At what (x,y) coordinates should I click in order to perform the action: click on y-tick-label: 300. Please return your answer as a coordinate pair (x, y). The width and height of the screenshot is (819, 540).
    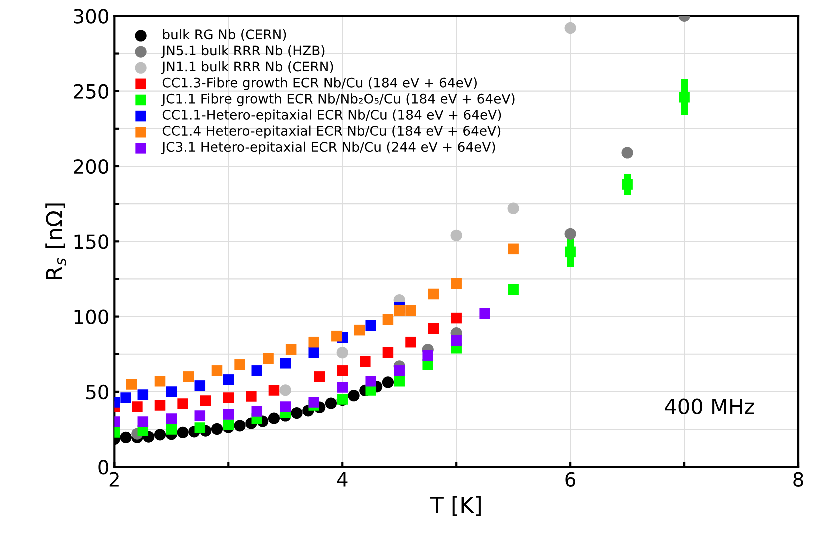
    Looking at the image, I should click on (91, 16).